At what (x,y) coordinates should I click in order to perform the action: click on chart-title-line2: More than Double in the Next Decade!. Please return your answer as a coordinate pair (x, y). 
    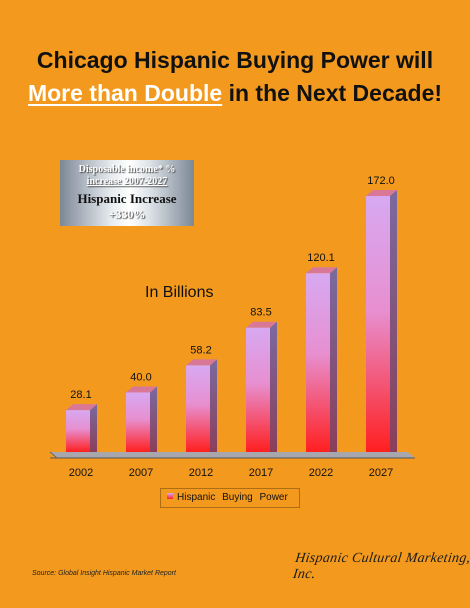
    Looking at the image, I should click on (235, 93).